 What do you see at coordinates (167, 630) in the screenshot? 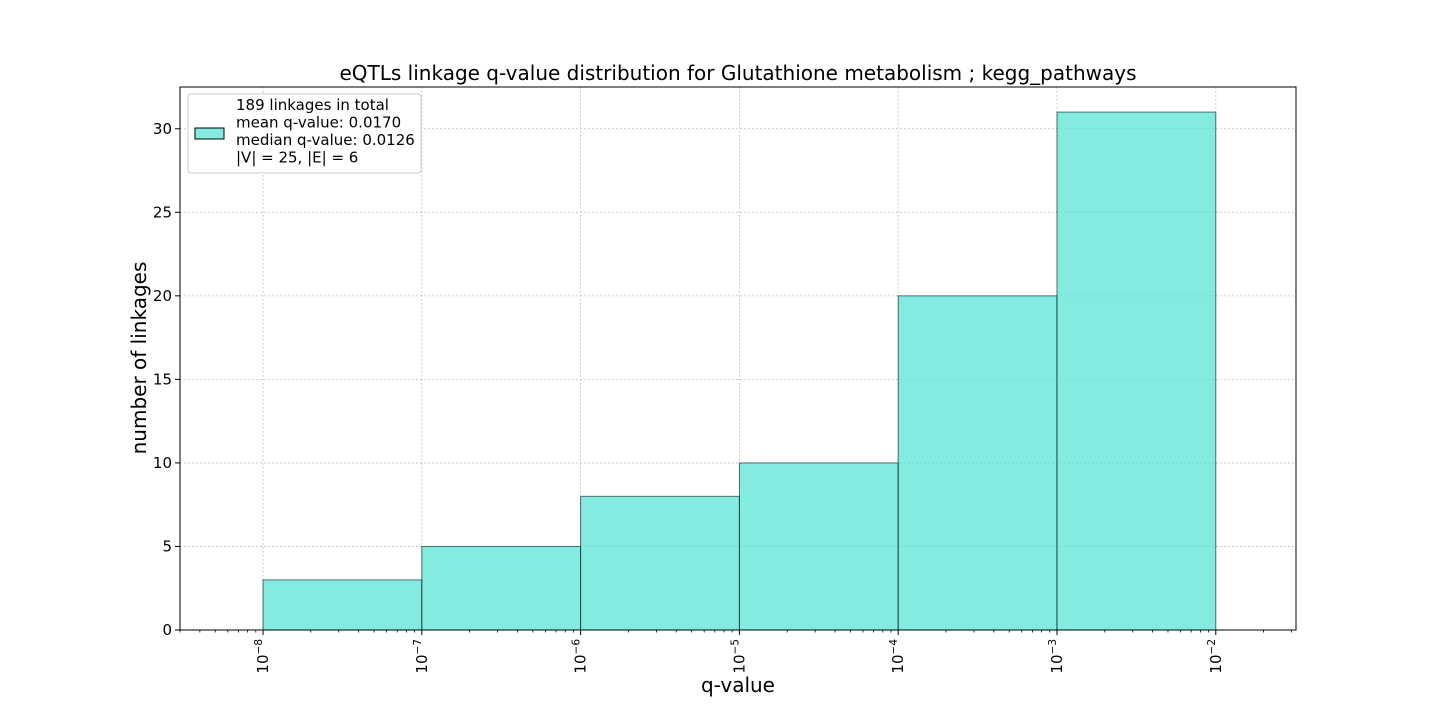
I see `y-tick-label: 0` at bounding box center [167, 630].